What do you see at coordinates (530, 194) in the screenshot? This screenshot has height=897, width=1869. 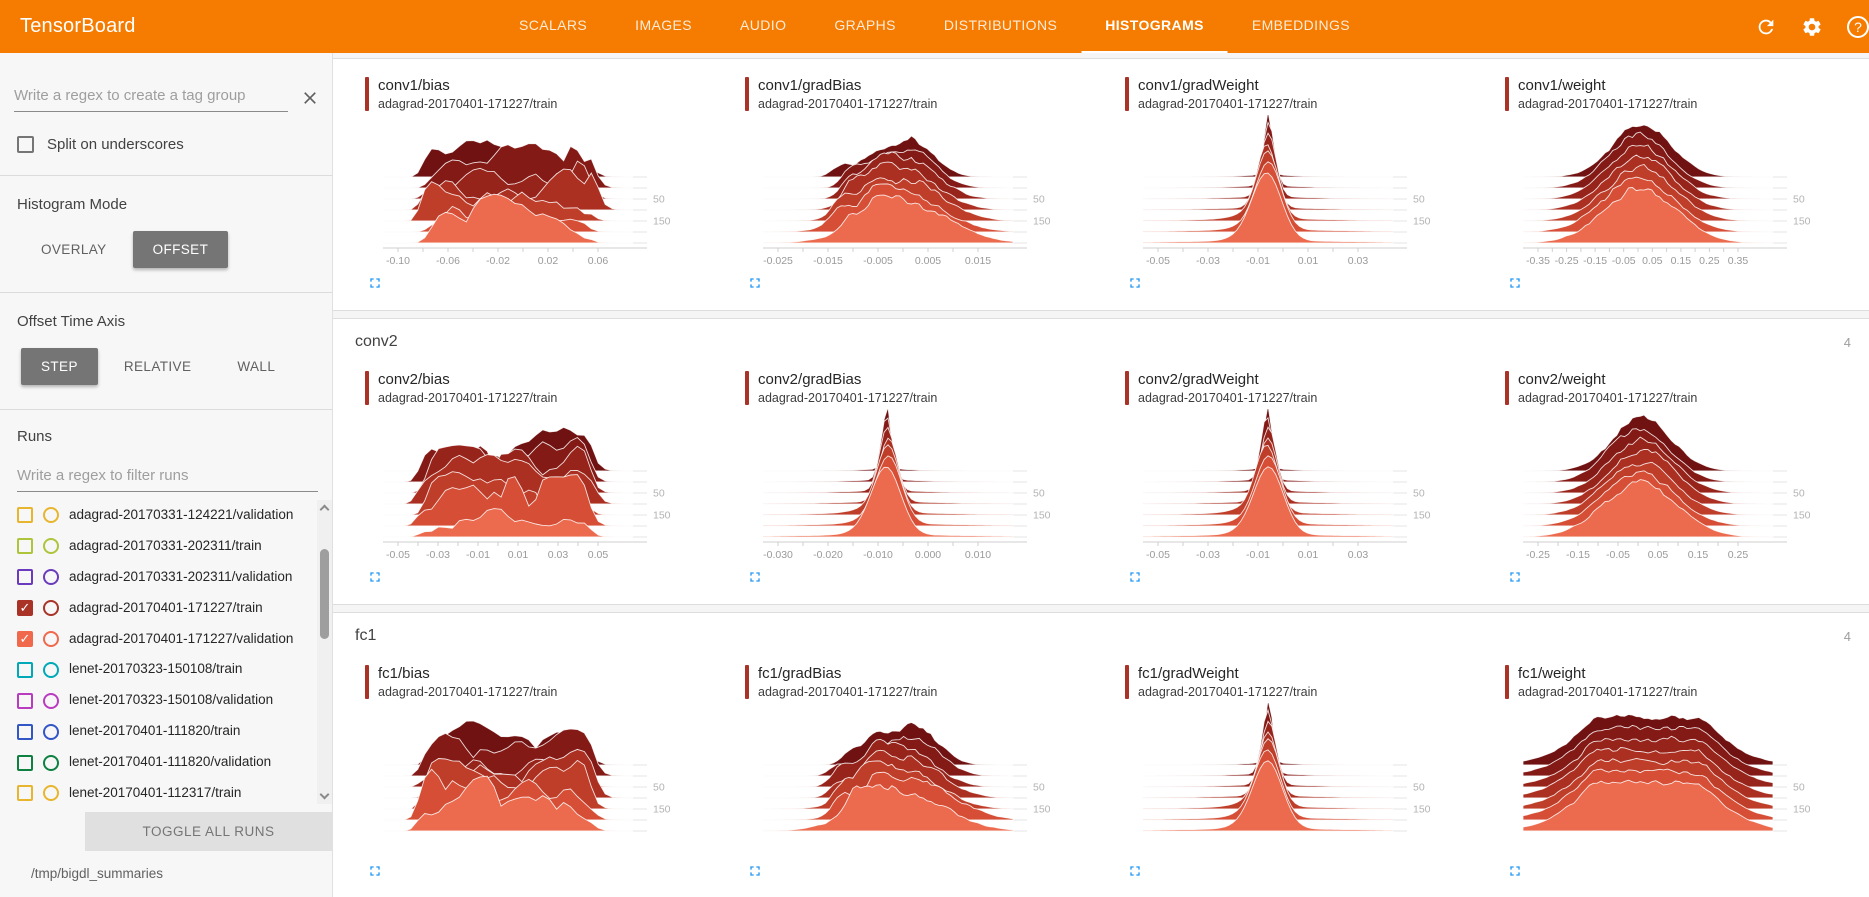 I see `histogram-chart: 50 150 -0.10 -0.06 -0.02 0.02 0.06` at bounding box center [530, 194].